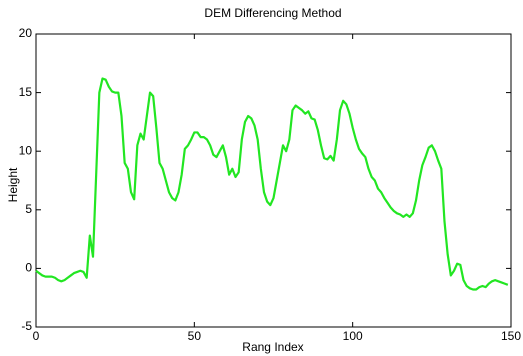 This screenshot has width=523, height=356. What do you see at coordinates (28, 268) in the screenshot?
I see `y-tick-label: 0` at bounding box center [28, 268].